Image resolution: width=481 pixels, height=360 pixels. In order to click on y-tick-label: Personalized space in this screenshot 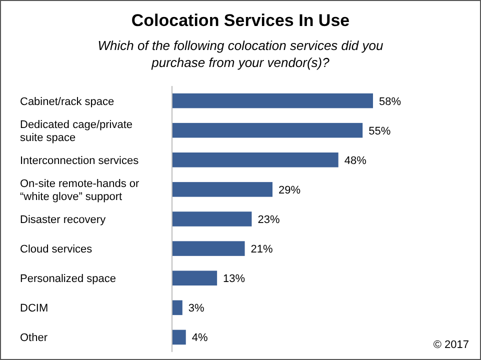, I will do `click(68, 279)`.